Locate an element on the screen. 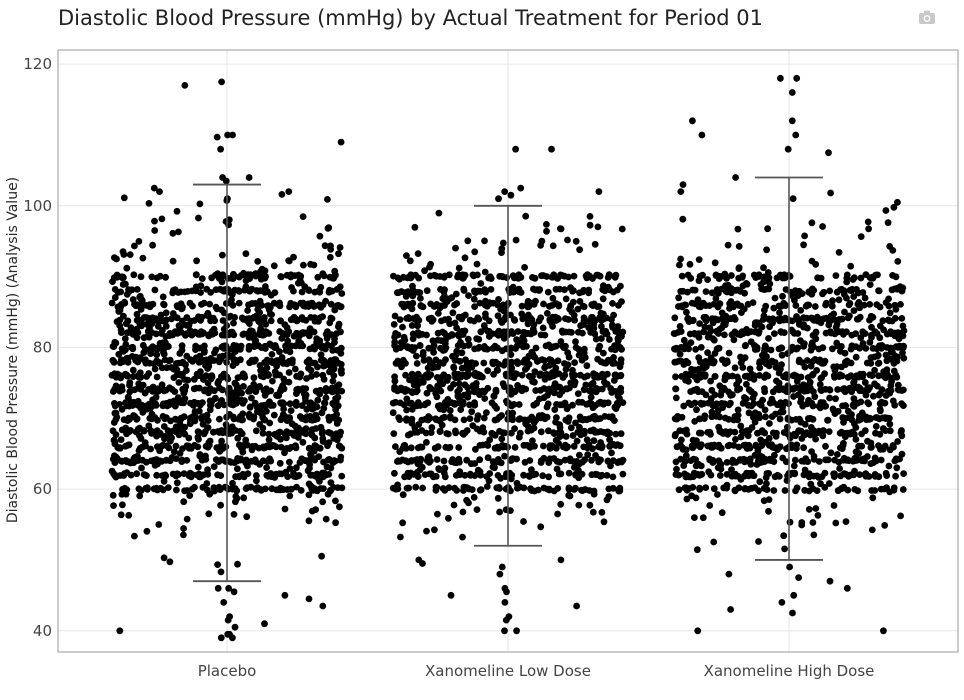 Image resolution: width=964 pixels, height=700 pixels. camera-icon is located at coordinates (927, 17).